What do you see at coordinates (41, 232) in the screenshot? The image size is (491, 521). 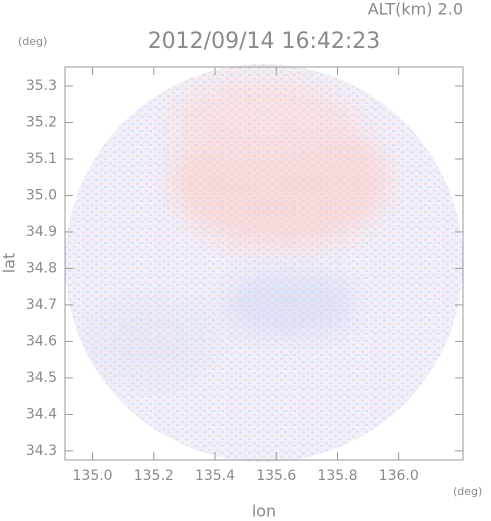 I see `y-tick-label: 34.9` at bounding box center [41, 232].